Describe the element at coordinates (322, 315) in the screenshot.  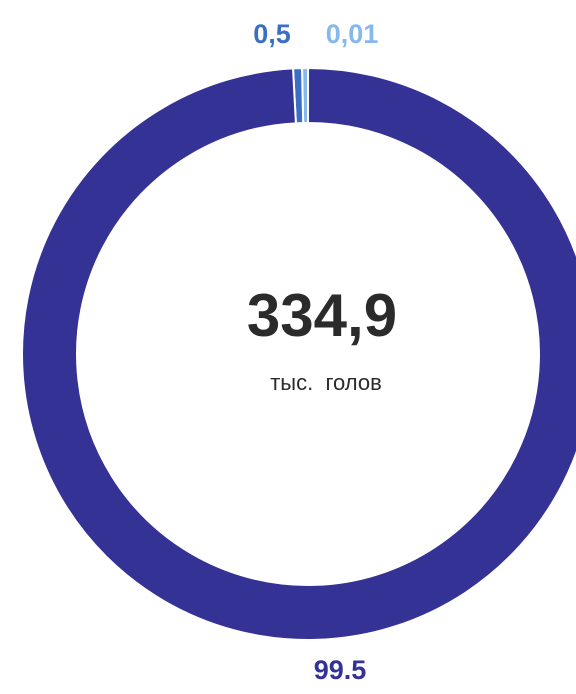
I see `center-value: 334,9` at that location.